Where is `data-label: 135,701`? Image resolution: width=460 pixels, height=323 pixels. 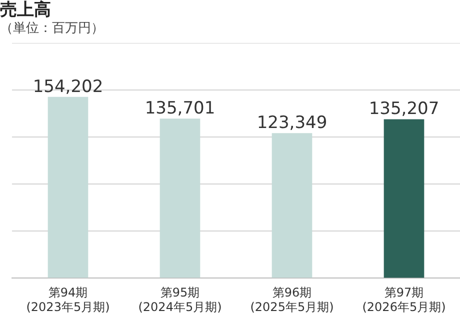 data-label: 135,701 is located at coordinates (180, 108).